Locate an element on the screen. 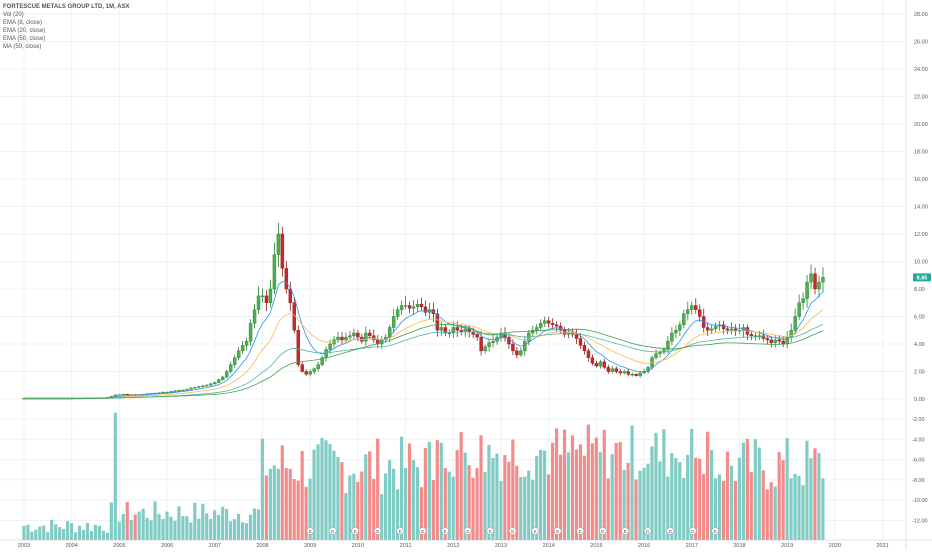 Image resolution: width=932 pixels, height=555 pixels. legend-ma50: MA (50, close) is located at coordinates (22, 47).